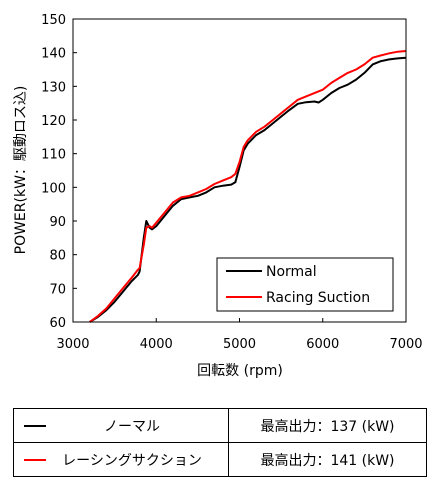 Image resolution: width=440 pixels, height=484 pixels. I want to click on row-name-normal: ノーマル, so click(132, 426).